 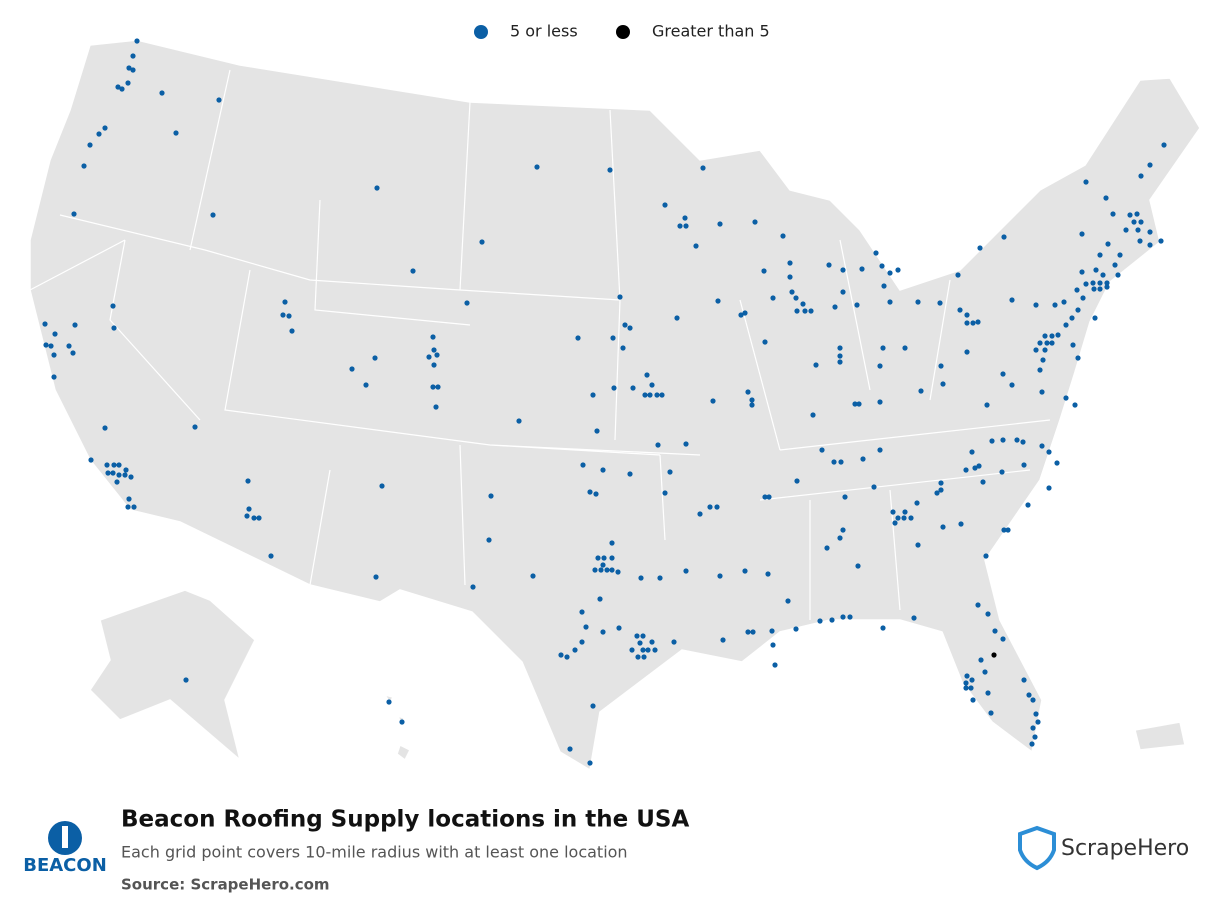 What do you see at coordinates (994, 655) in the screenshot?
I see `location-dot-large` at bounding box center [994, 655].